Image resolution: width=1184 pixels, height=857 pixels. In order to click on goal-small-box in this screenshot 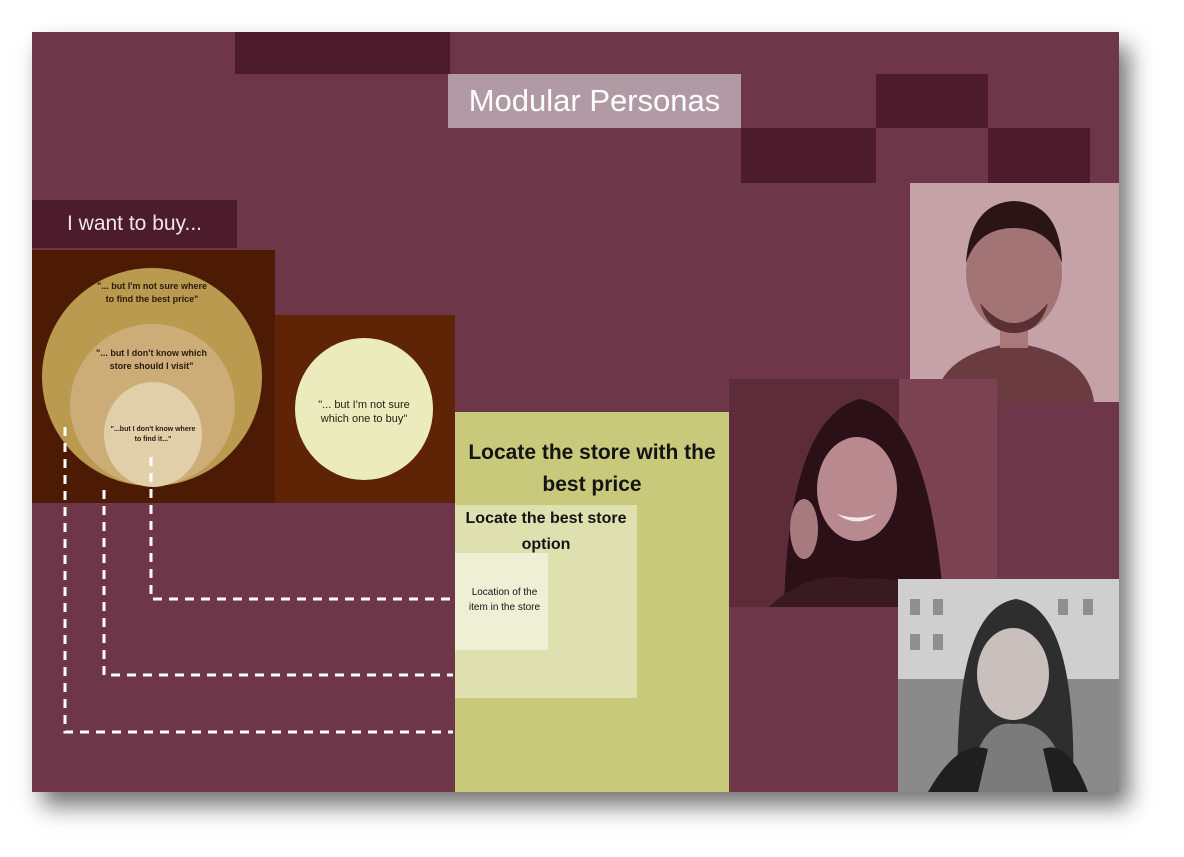, I will do `click(501, 601)`.